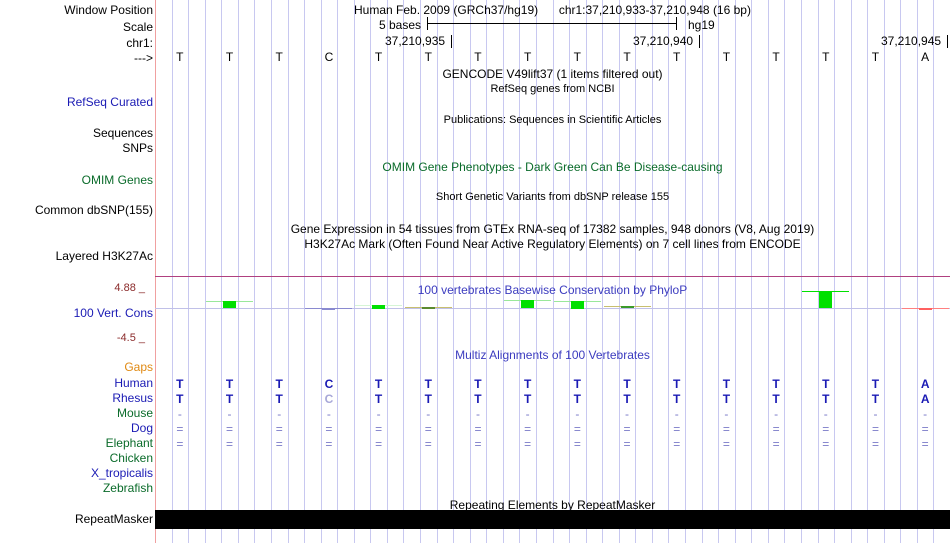 The width and height of the screenshot is (950, 543). What do you see at coordinates (925, 384) in the screenshot?
I see `alignment-base: A` at bounding box center [925, 384].